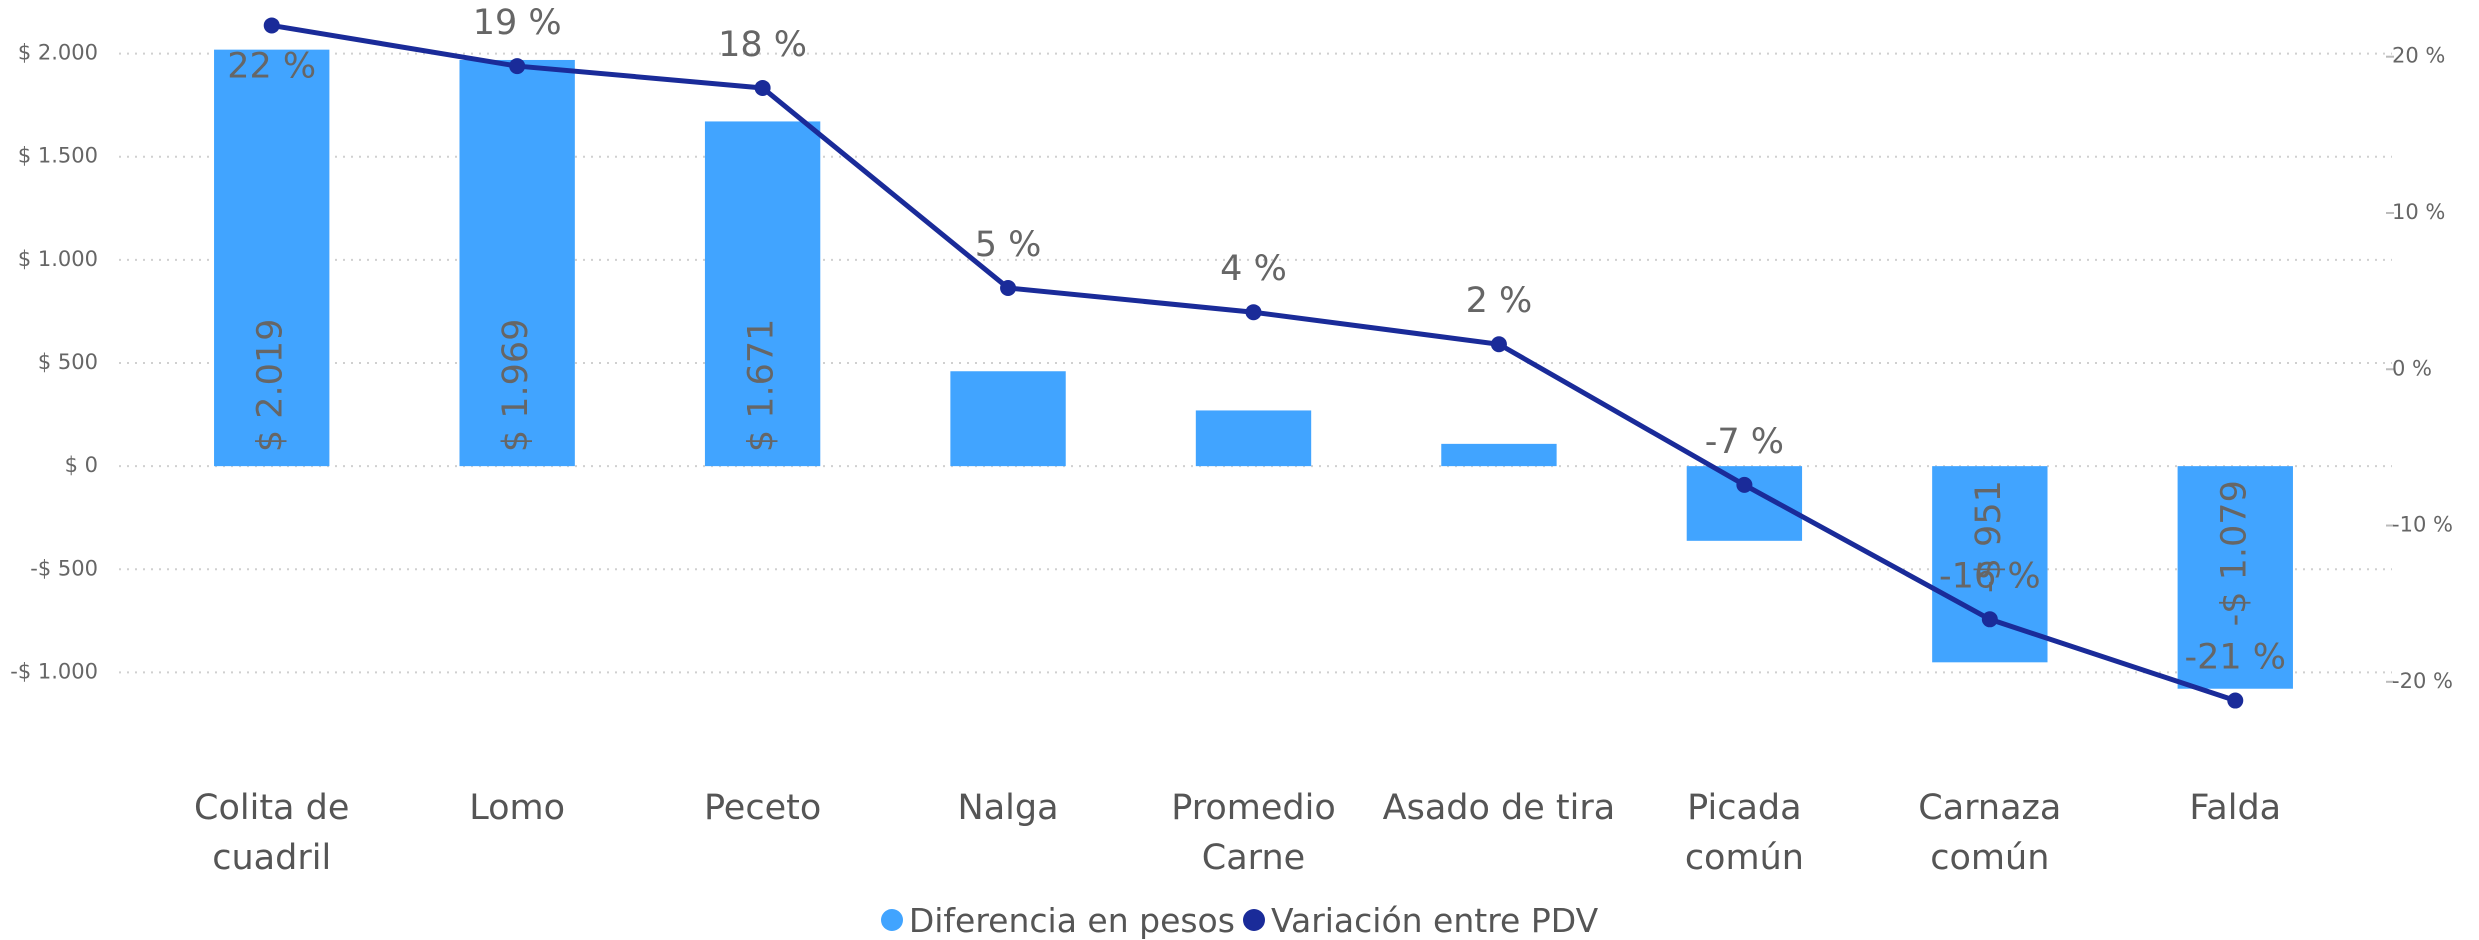 The width and height of the screenshot is (2479, 940). What do you see at coordinates (517, 23) in the screenshot?
I see `line-value-label: 19 %` at bounding box center [517, 23].